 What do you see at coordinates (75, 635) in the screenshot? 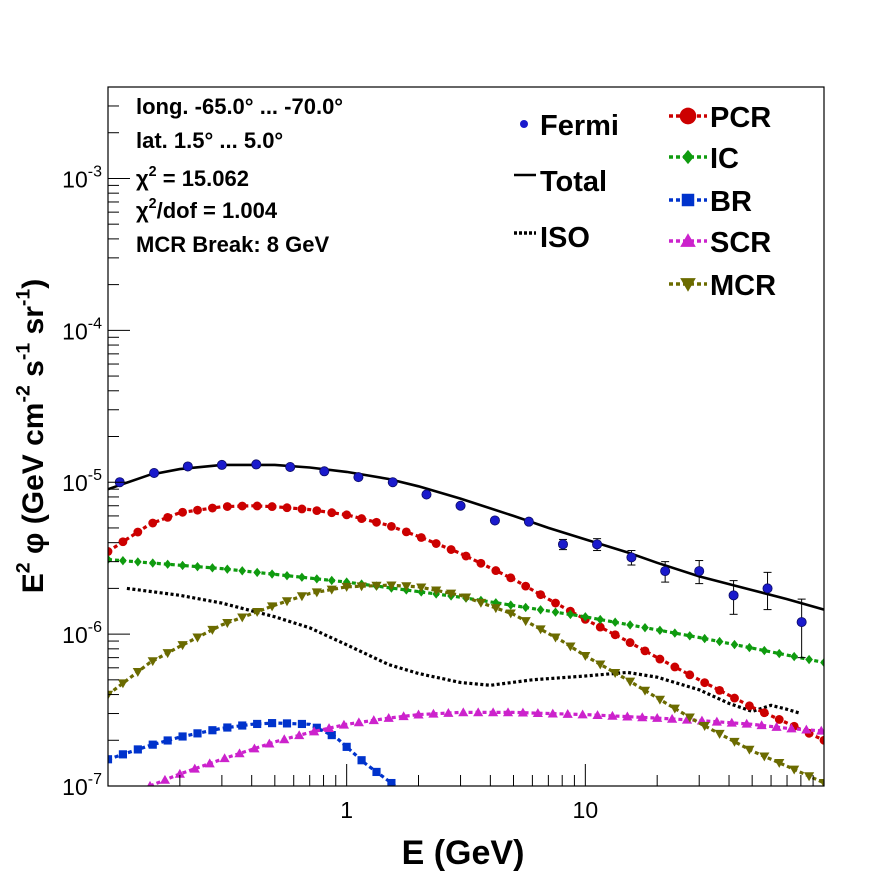
I see `y-tick-base: 10` at bounding box center [75, 635].